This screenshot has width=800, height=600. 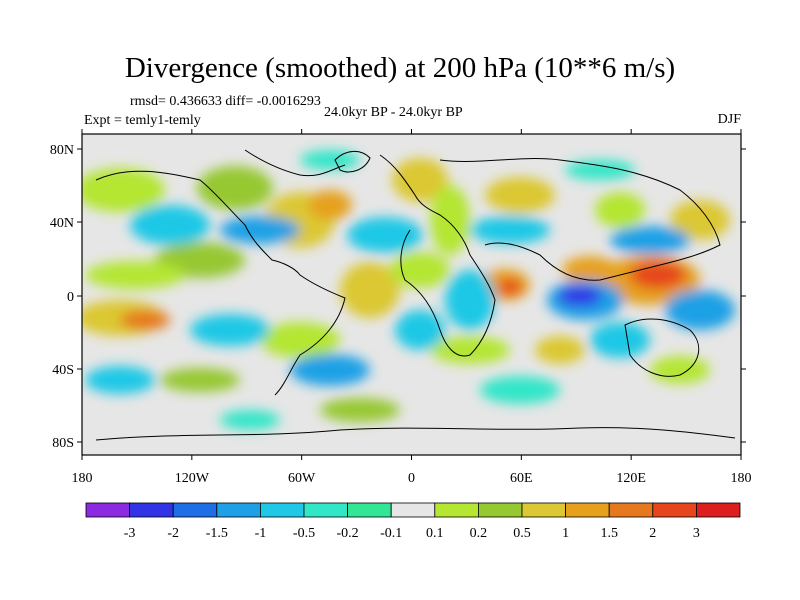 I want to click on asia-coast, so click(x=580, y=219).